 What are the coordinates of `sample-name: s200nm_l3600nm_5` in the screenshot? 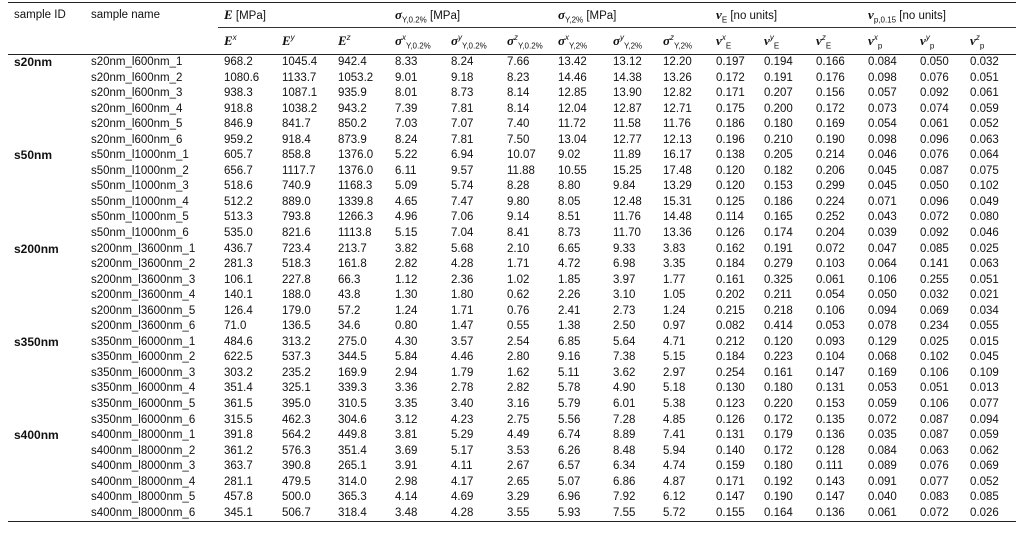 It's located at (143, 310).